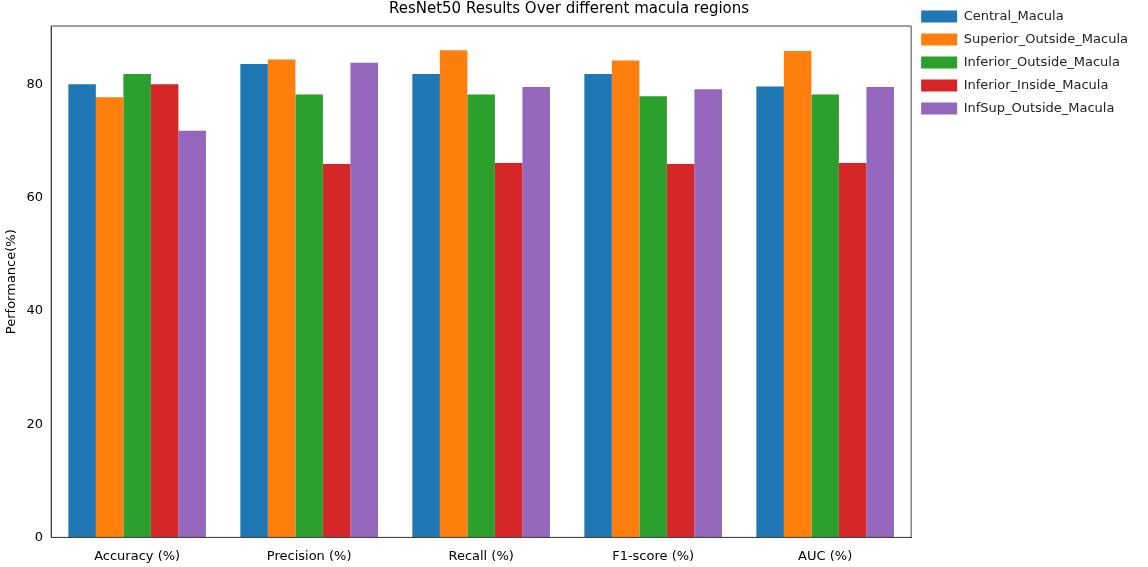 The width and height of the screenshot is (1148, 567). Describe the element at coordinates (35, 197) in the screenshot. I see `y-tick-label: 60` at that location.